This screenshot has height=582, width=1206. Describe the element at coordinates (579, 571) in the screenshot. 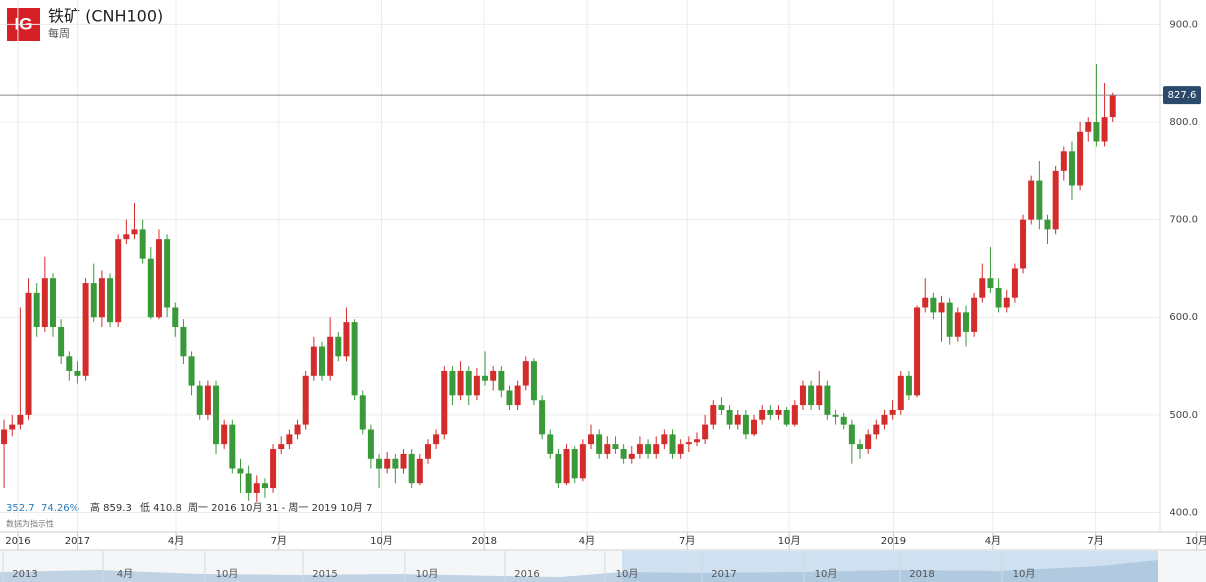

I see `navigator-area` at that location.